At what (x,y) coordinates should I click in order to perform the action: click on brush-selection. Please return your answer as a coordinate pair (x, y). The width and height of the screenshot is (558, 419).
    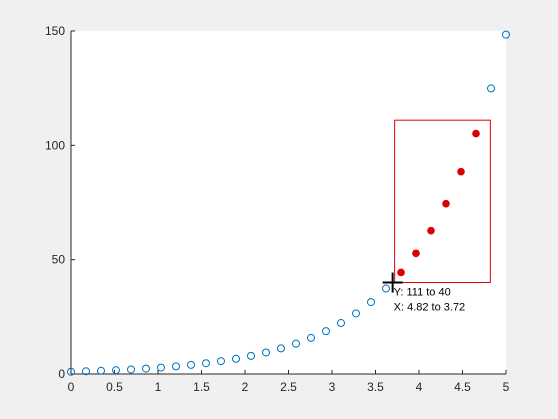
    Looking at the image, I should click on (442, 201).